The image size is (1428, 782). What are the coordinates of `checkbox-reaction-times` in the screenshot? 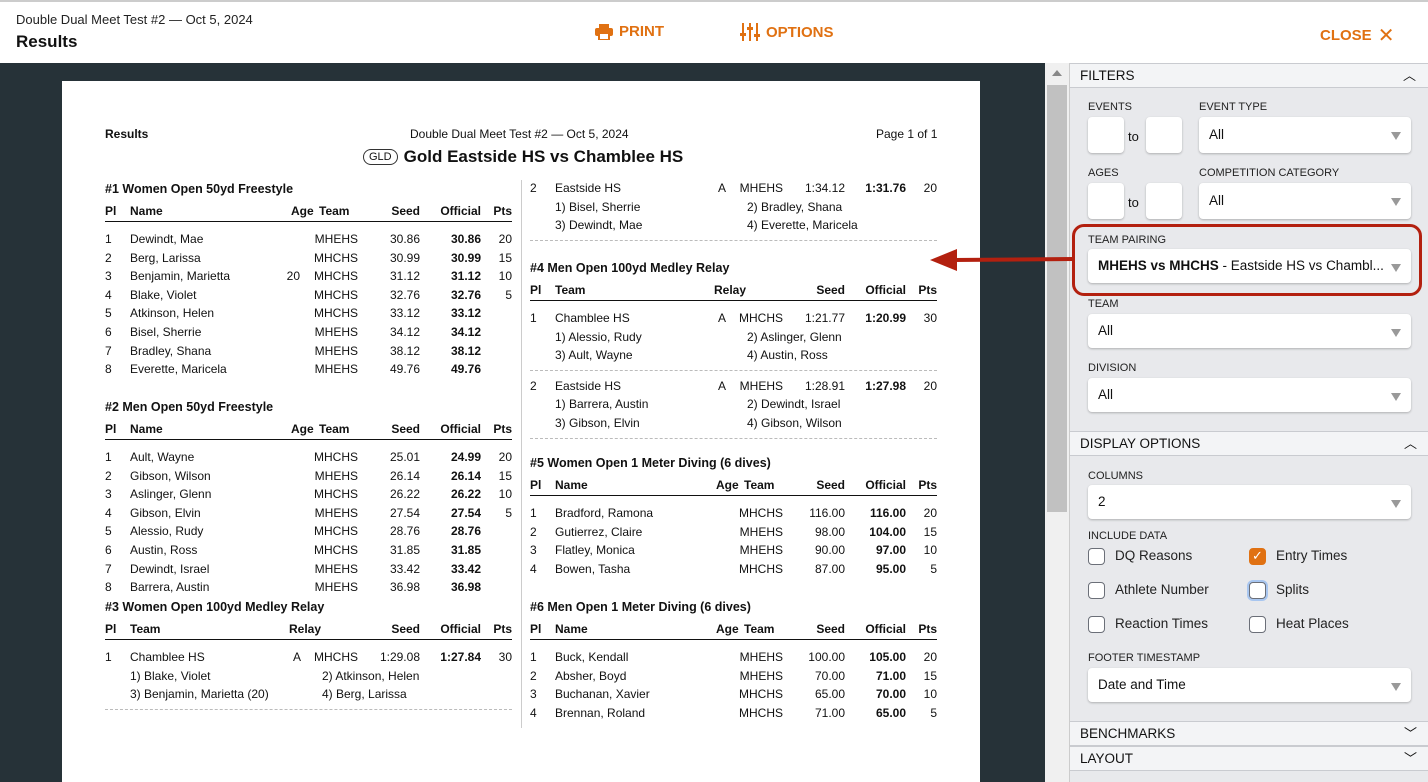 It's located at (1096, 624).